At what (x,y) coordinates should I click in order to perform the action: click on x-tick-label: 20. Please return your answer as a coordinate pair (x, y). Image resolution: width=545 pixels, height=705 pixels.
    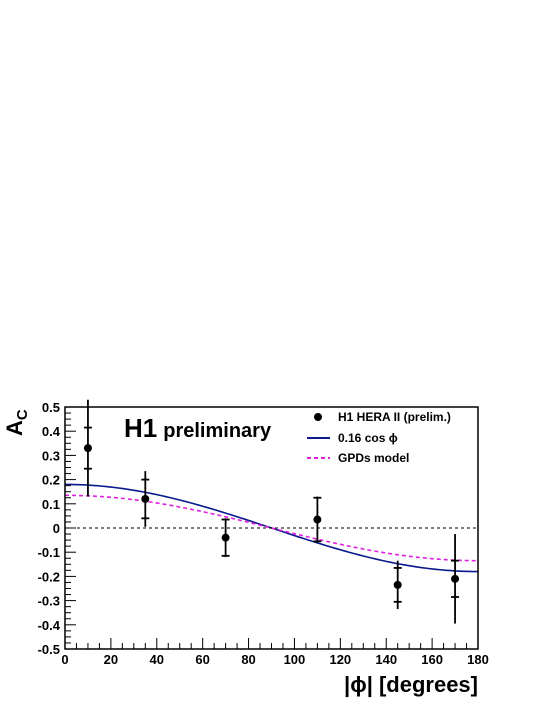
    Looking at the image, I should click on (111, 659).